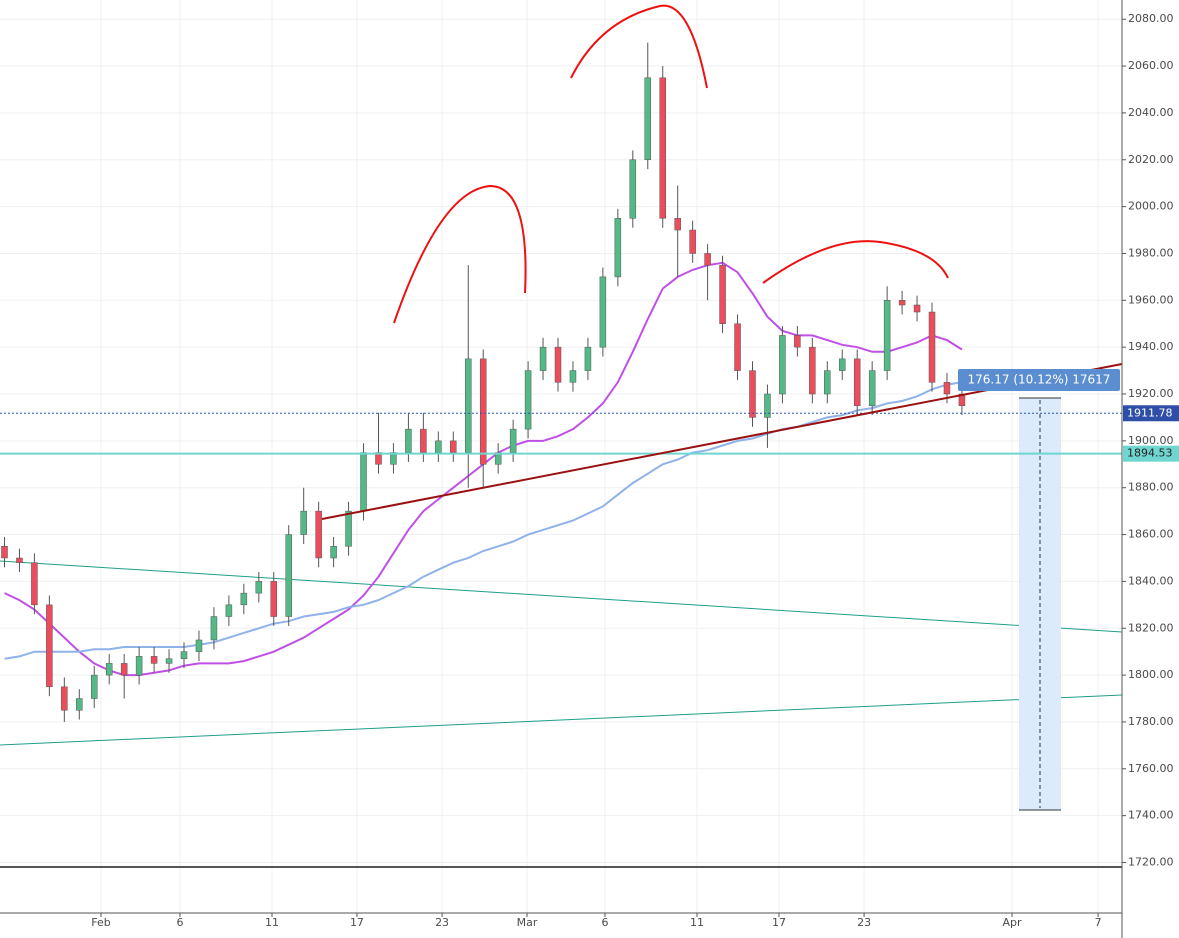 The image size is (1179, 938). I want to click on y-tick-label: 1720.00, so click(1151, 862).